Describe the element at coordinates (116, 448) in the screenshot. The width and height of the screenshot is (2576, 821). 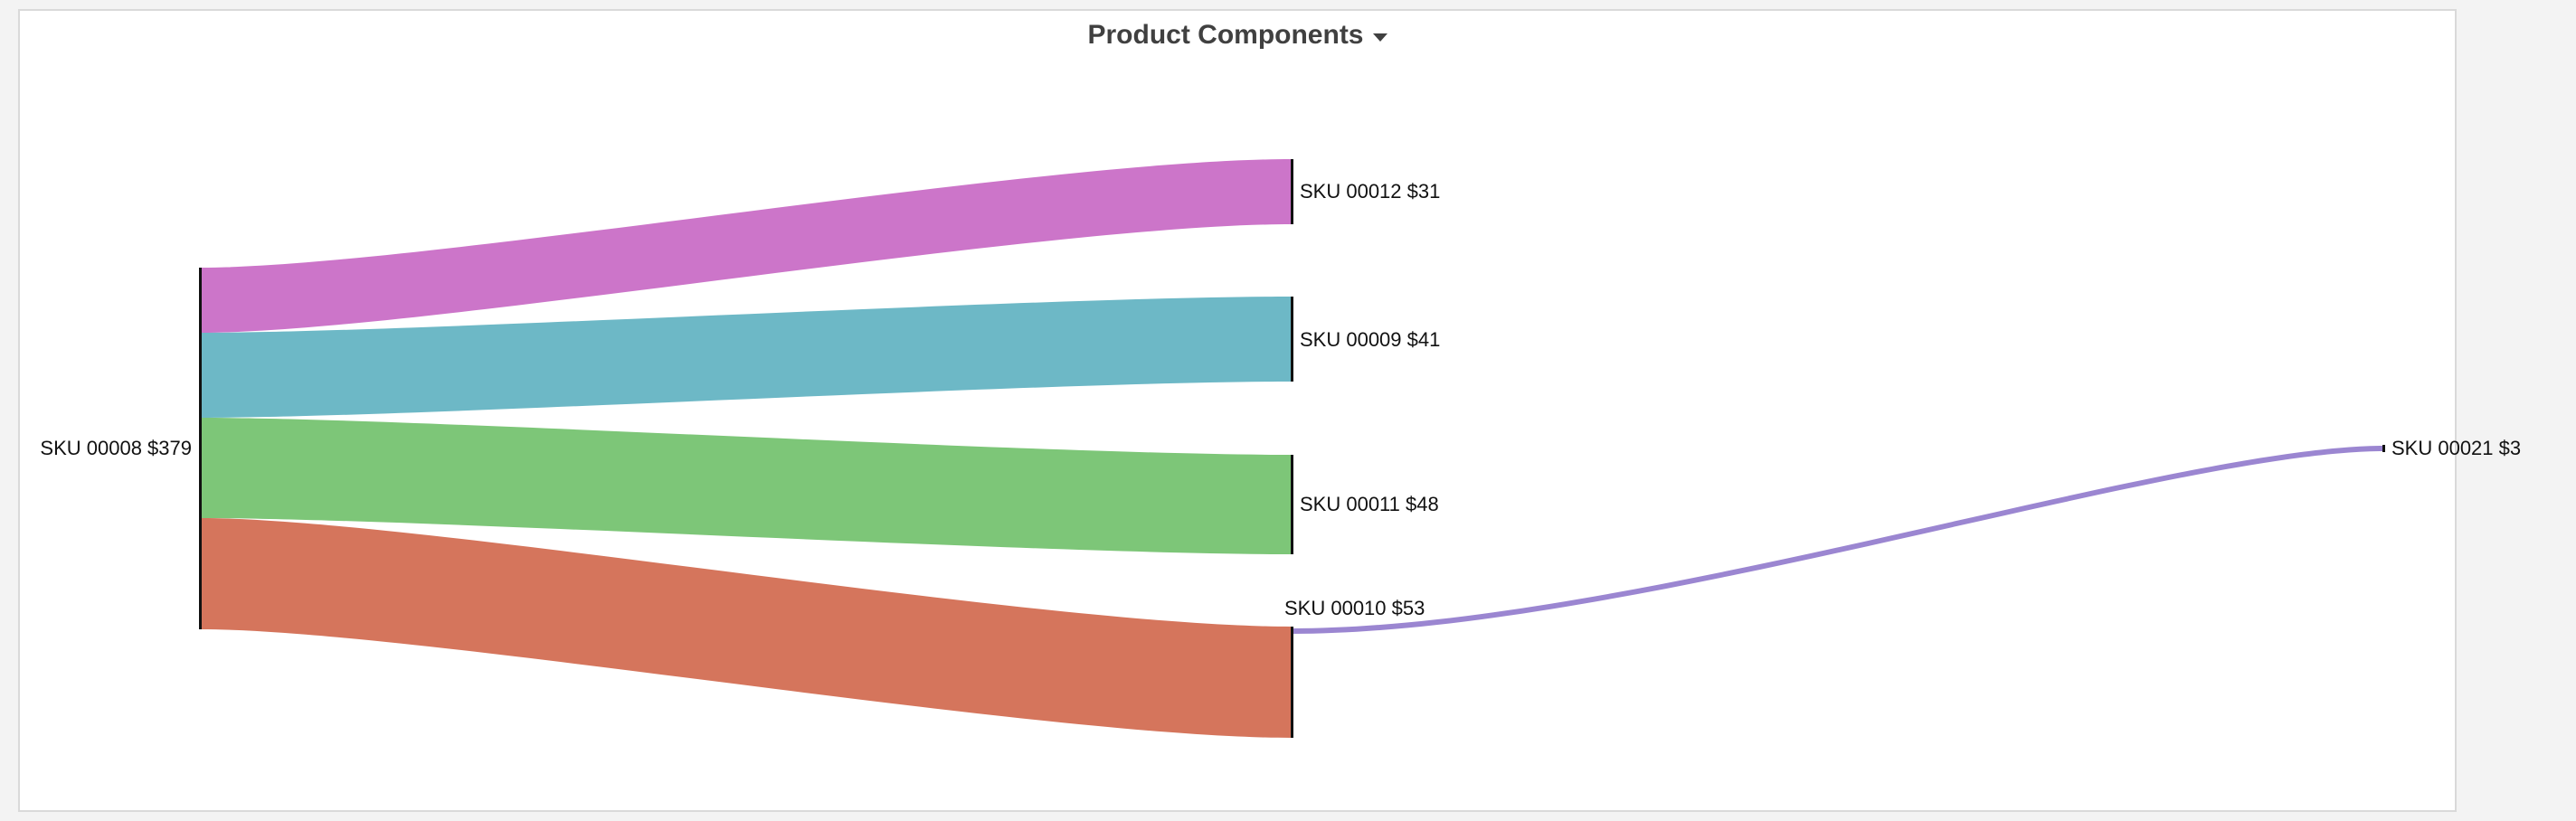
I see `node-label-sku-00008: SKU 00008 $379` at that location.